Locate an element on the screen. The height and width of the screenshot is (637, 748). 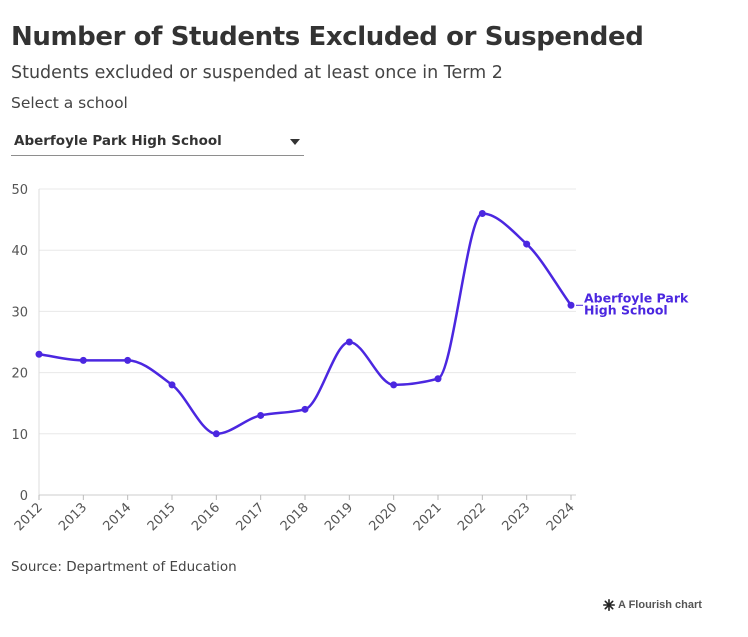
school-dropdown-value: Aberfoyle Park High School is located at coordinates (118, 141).